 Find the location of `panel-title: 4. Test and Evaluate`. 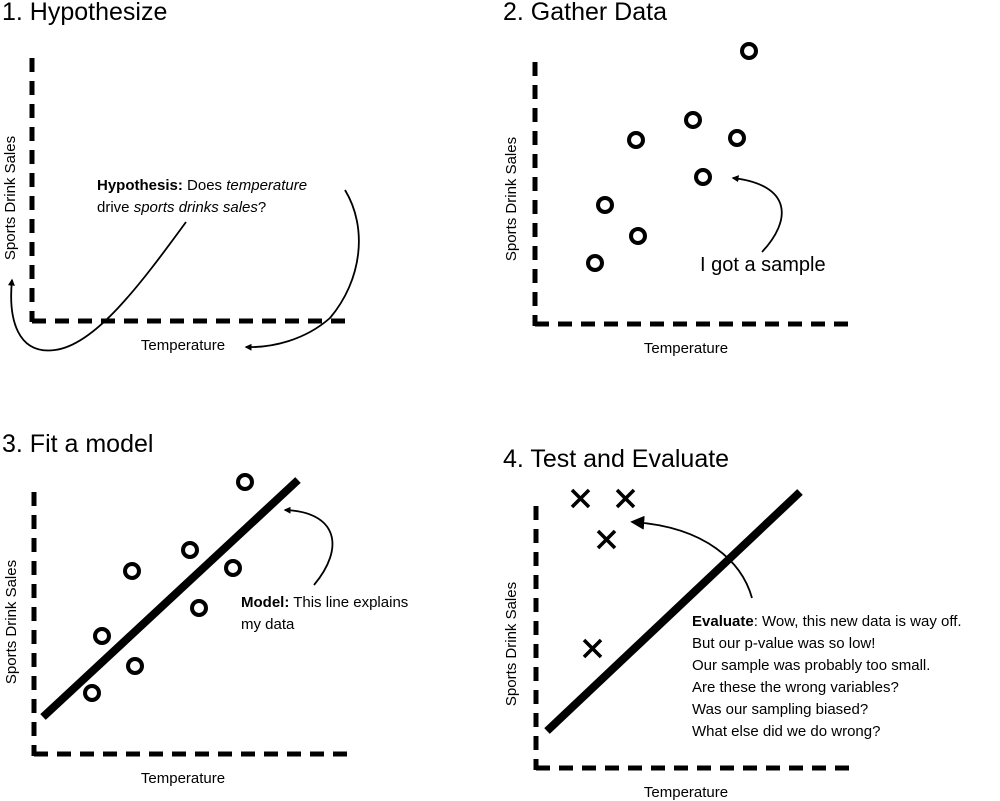

panel-title: 4. Test and Evaluate is located at coordinates (616, 459).